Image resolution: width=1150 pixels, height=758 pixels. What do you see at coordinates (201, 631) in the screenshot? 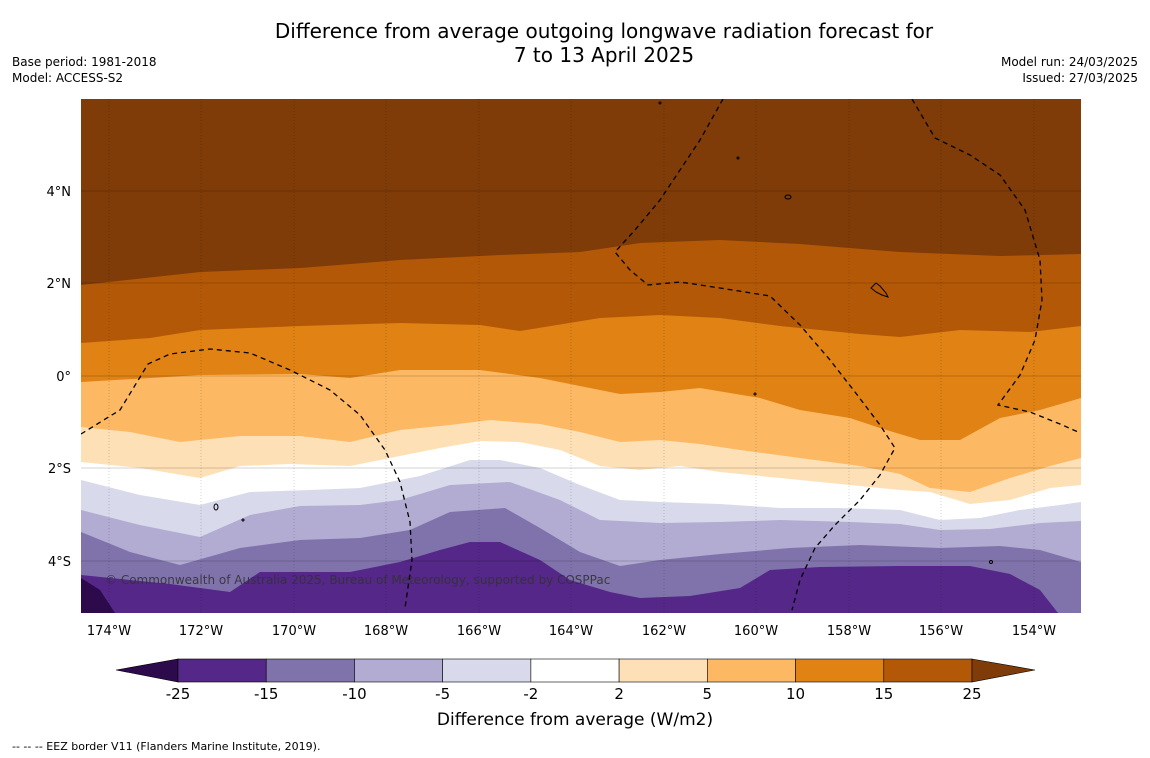
I see `lon-label: 172°W` at bounding box center [201, 631].